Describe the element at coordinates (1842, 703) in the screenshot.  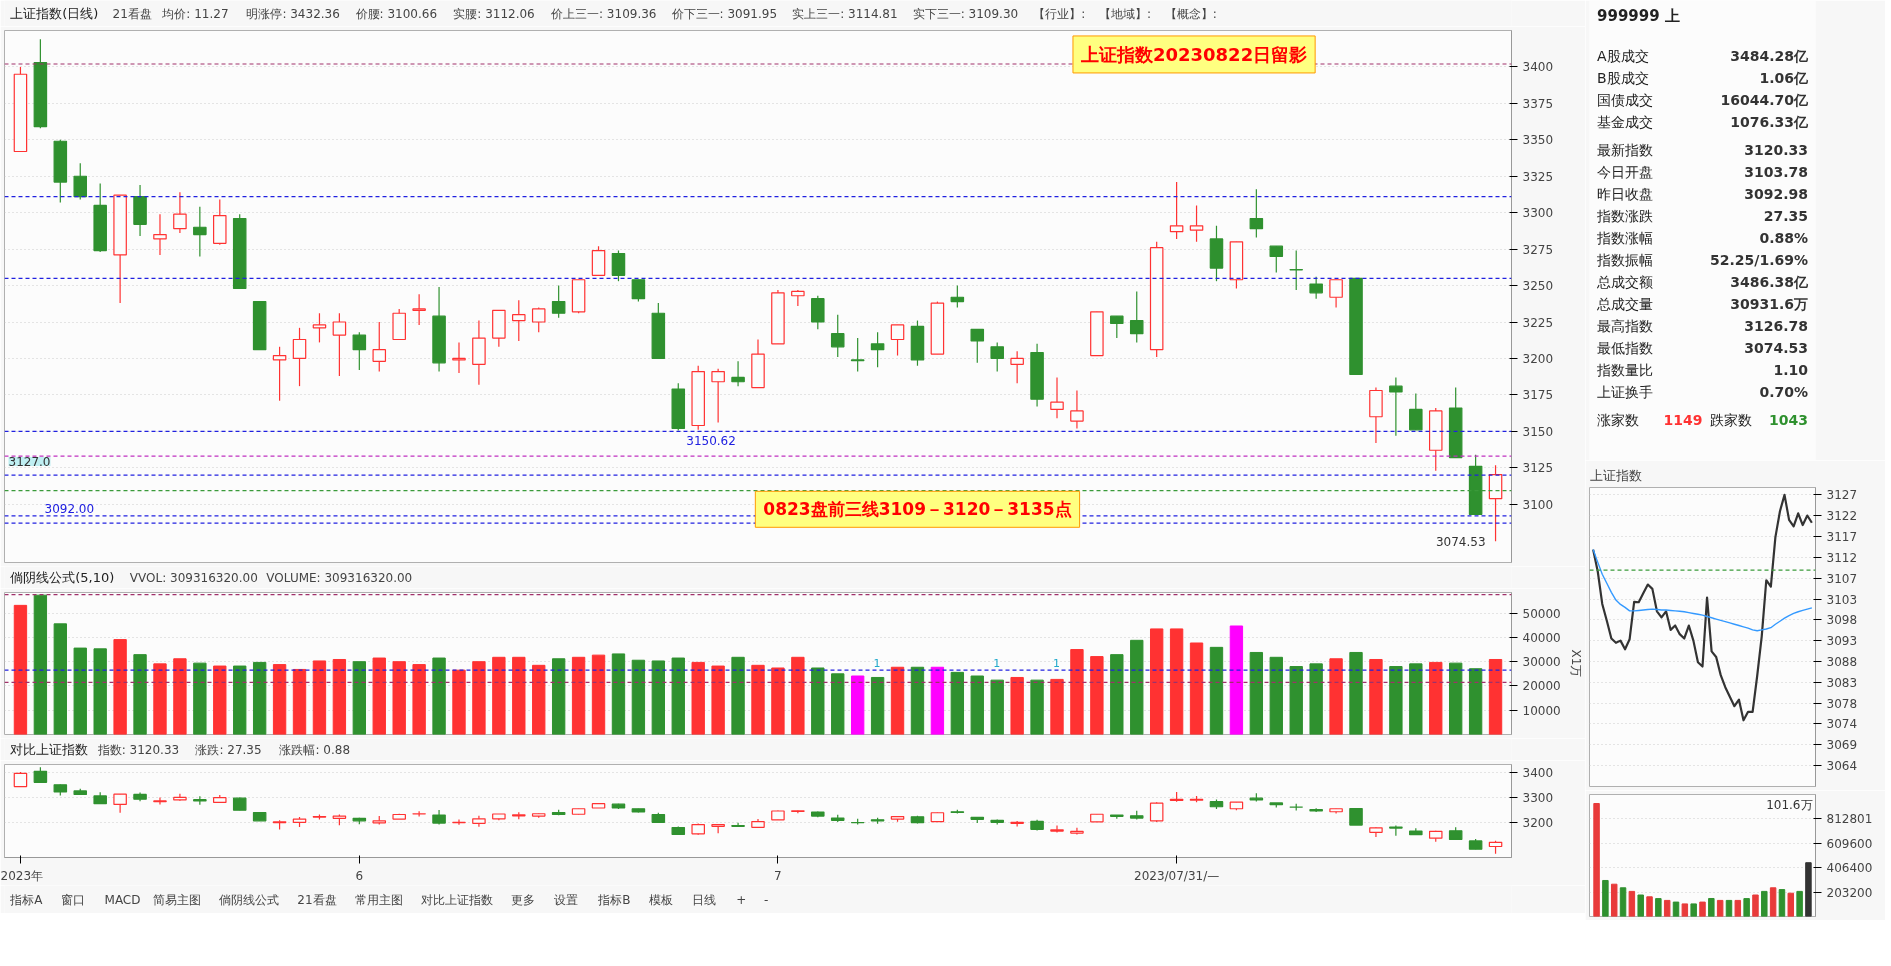
I see `y-tick-label: 3078` at that location.